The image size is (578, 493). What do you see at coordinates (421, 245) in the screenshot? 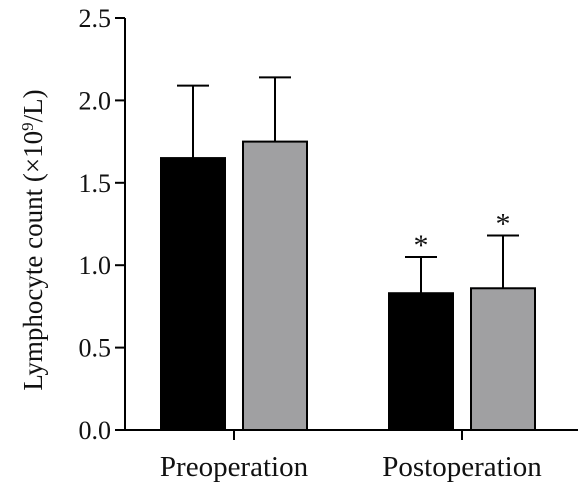
I see `significance-marker-1: *` at bounding box center [421, 245].